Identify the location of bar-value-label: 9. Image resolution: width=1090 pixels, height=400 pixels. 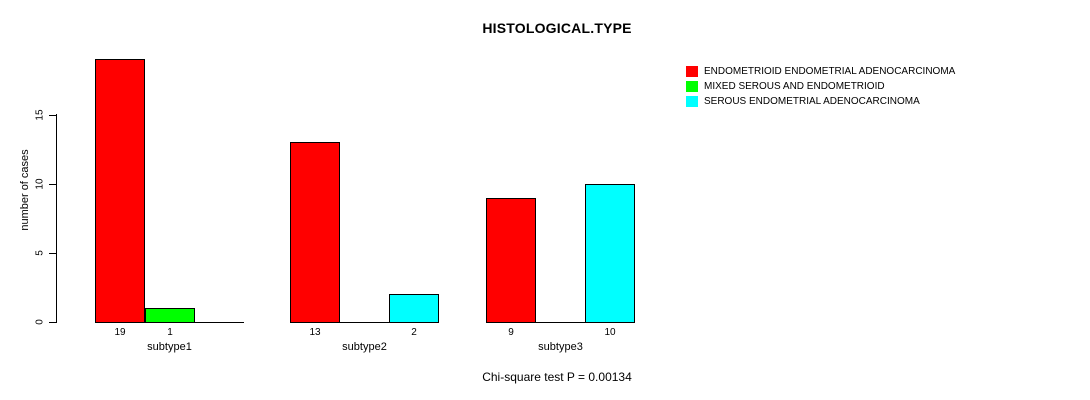
(511, 332).